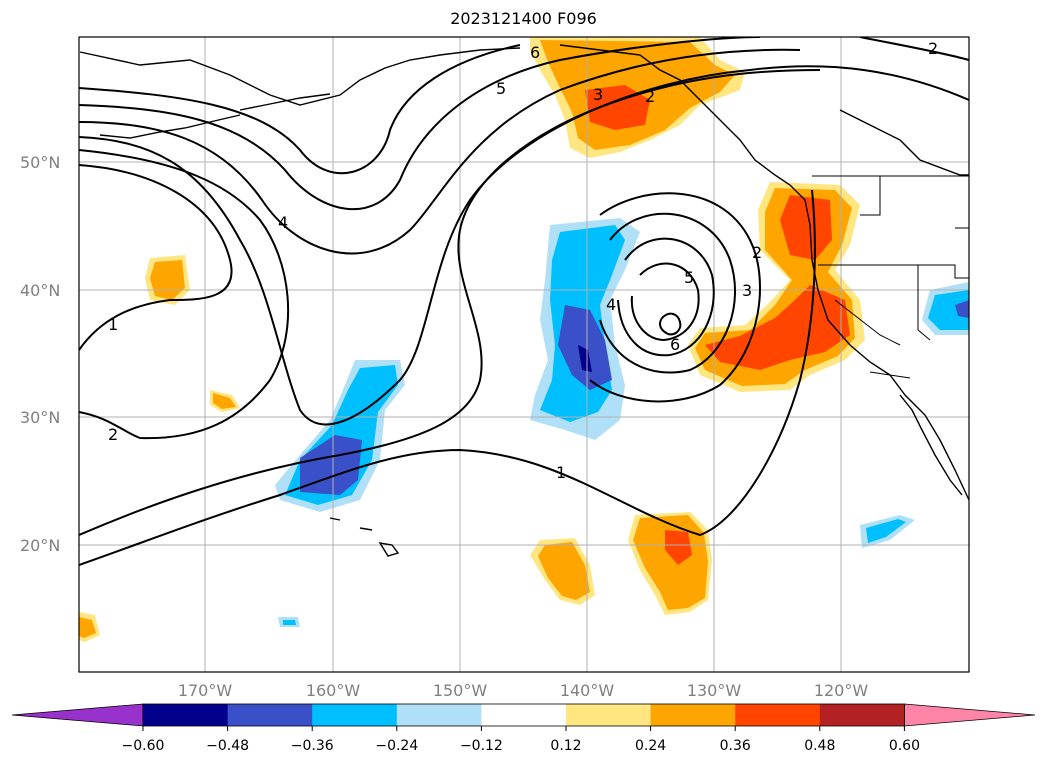 The image size is (1047, 765). Describe the element at coordinates (523, 690) in the screenshot. I see `longitude-labels: 170°W 160°W 150°W 140°W 130°W 120°W` at that location.